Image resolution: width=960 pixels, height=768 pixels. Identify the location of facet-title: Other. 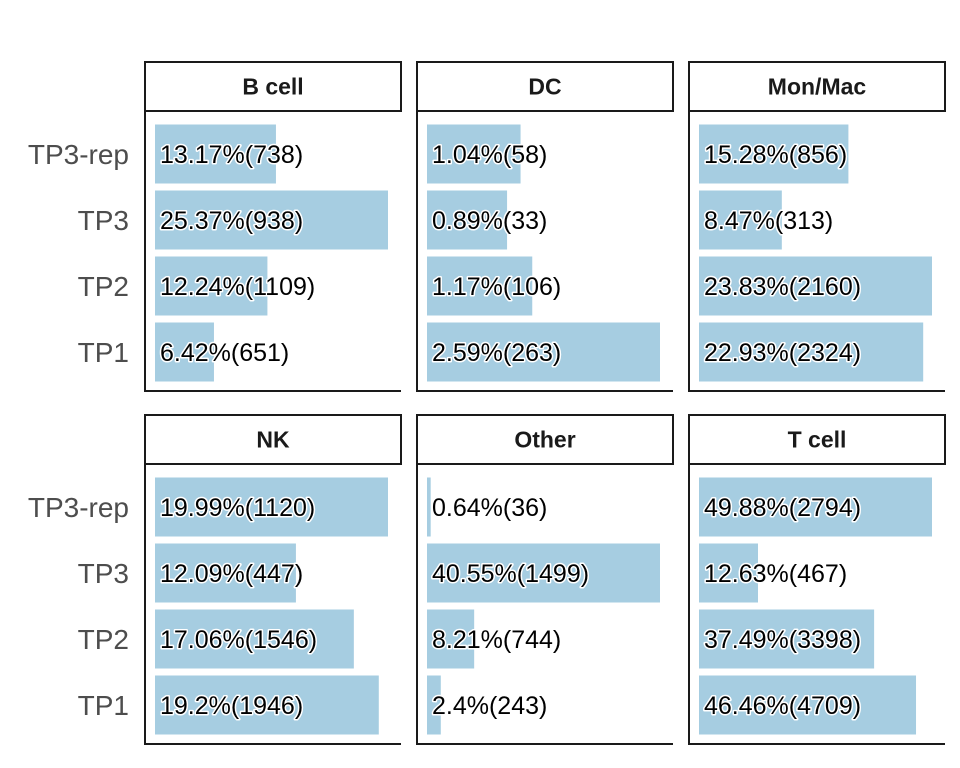
(544, 440).